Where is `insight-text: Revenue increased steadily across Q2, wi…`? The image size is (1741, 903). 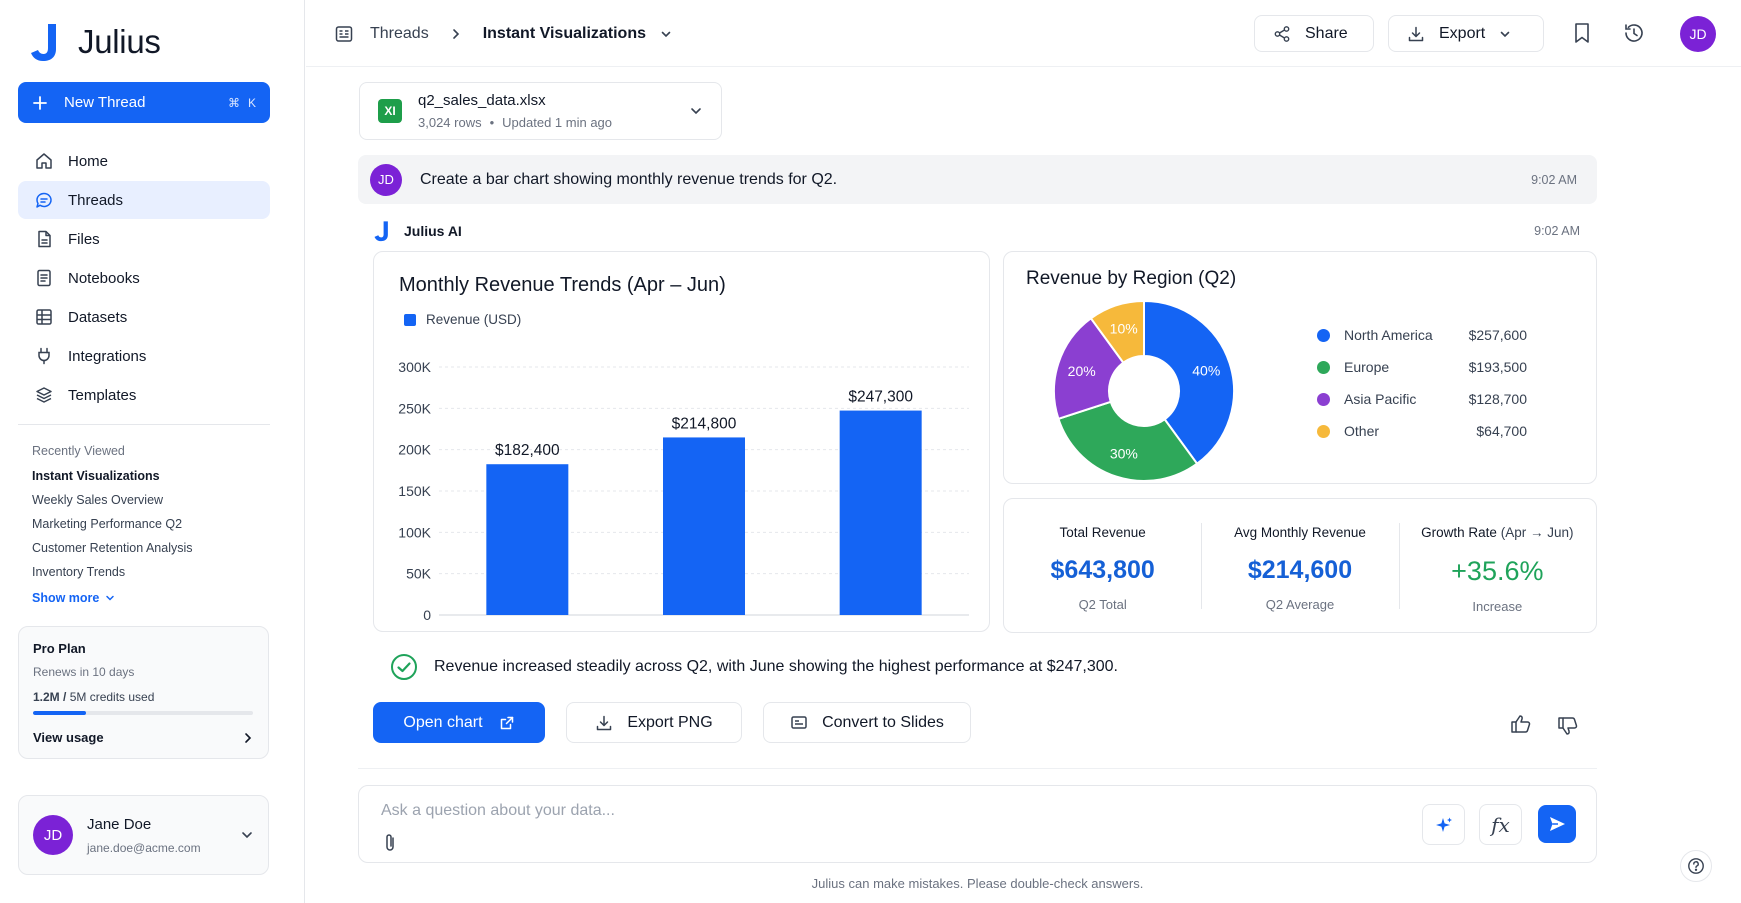 insight-text: Revenue increased steadily across Q2, wi… is located at coordinates (776, 666).